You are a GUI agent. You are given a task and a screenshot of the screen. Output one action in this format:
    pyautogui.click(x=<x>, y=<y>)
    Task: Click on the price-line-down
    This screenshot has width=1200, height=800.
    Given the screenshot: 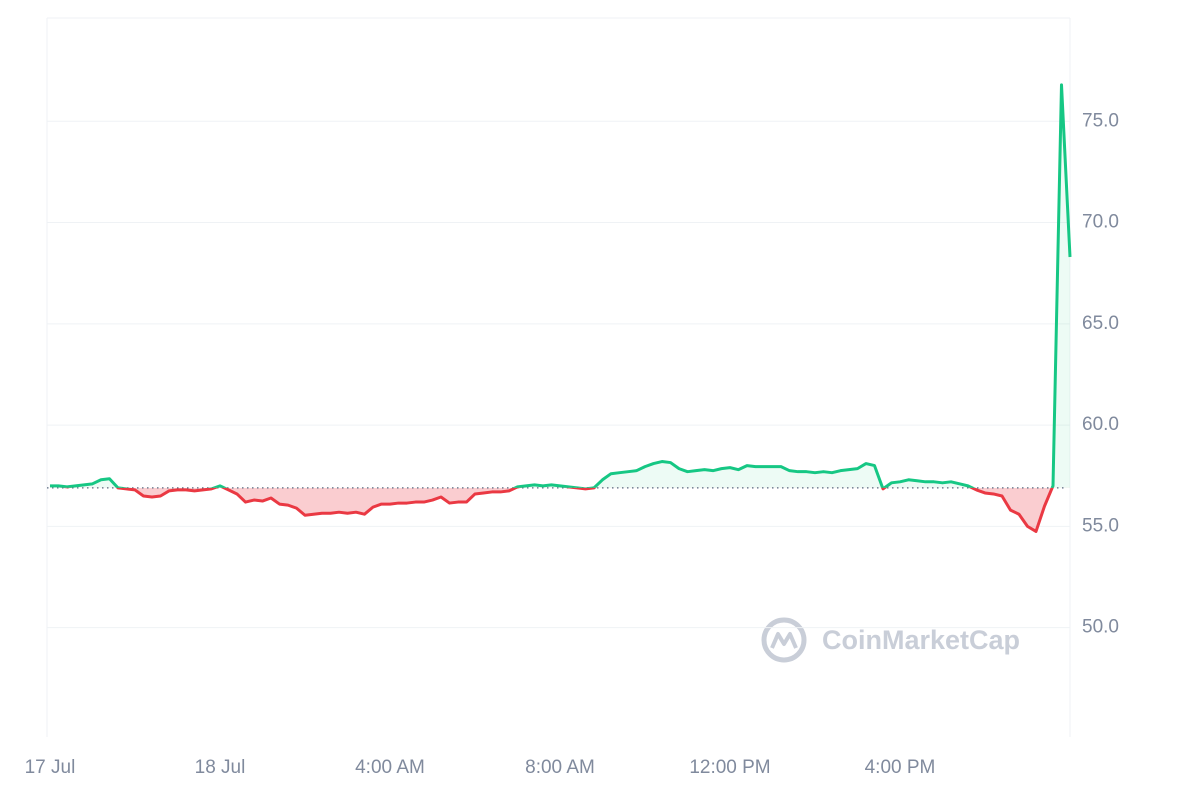 What is the action you would take?
    pyautogui.click(x=558, y=510)
    